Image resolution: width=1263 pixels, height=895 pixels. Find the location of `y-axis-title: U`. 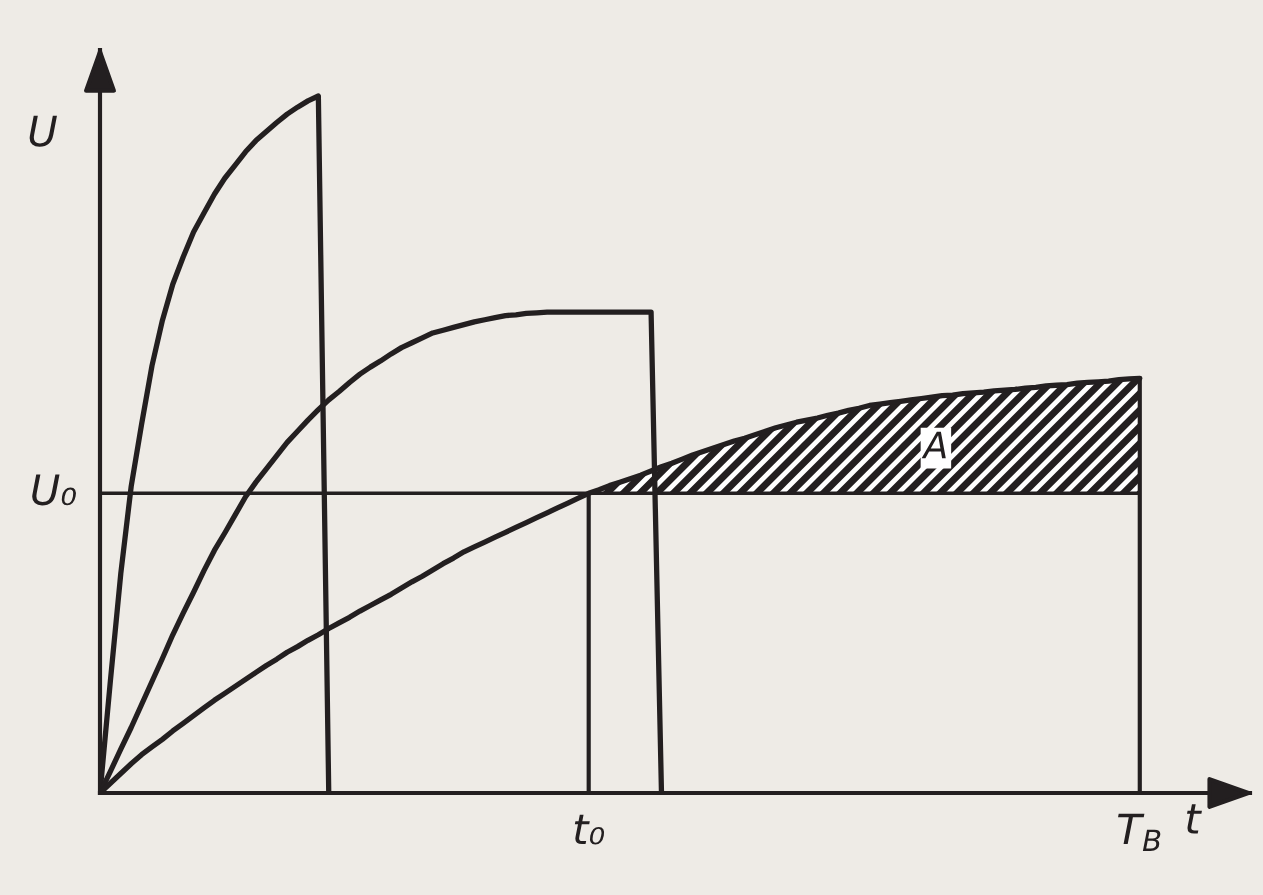

y-axis-title: U is located at coordinates (43, 131).